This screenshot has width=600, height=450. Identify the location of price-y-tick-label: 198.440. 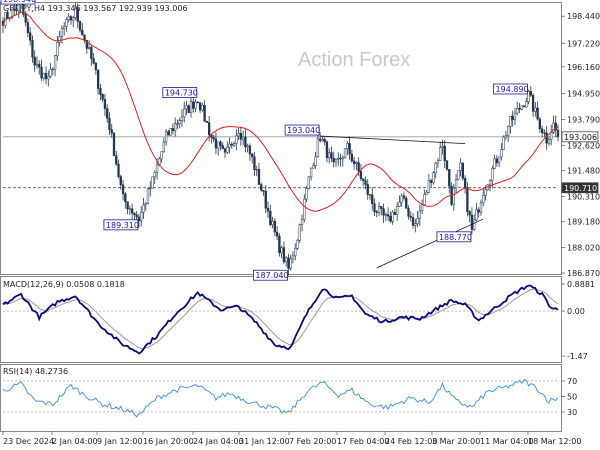
(583, 16).